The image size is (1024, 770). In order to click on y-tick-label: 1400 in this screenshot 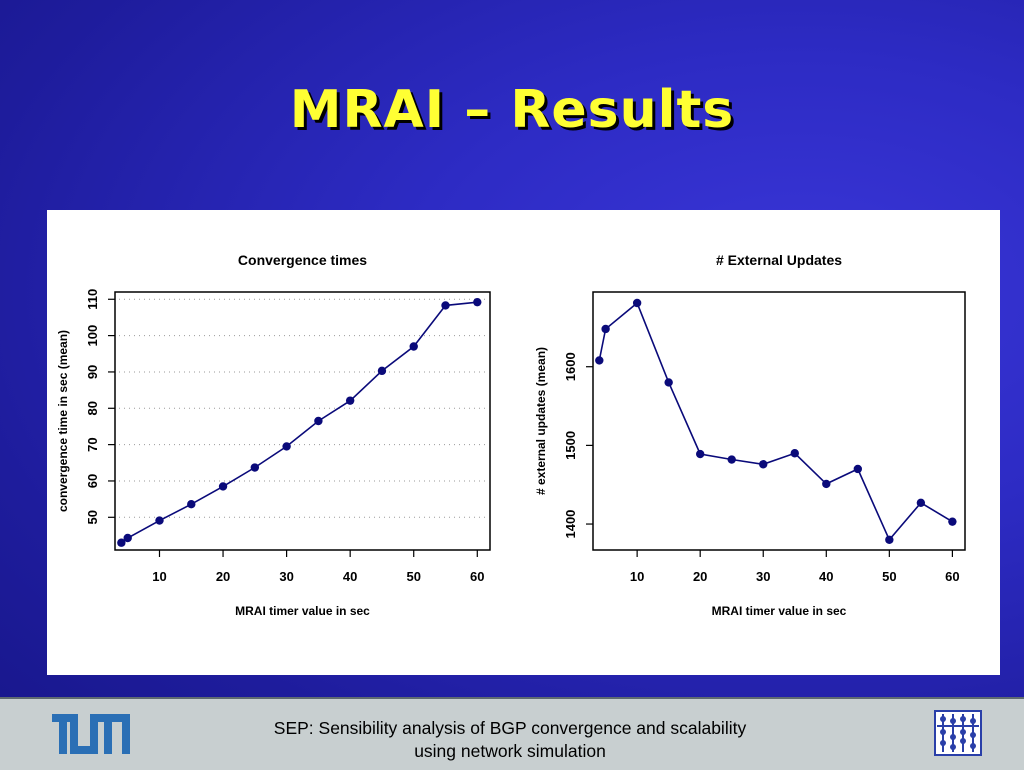, I will do `click(570, 524)`.